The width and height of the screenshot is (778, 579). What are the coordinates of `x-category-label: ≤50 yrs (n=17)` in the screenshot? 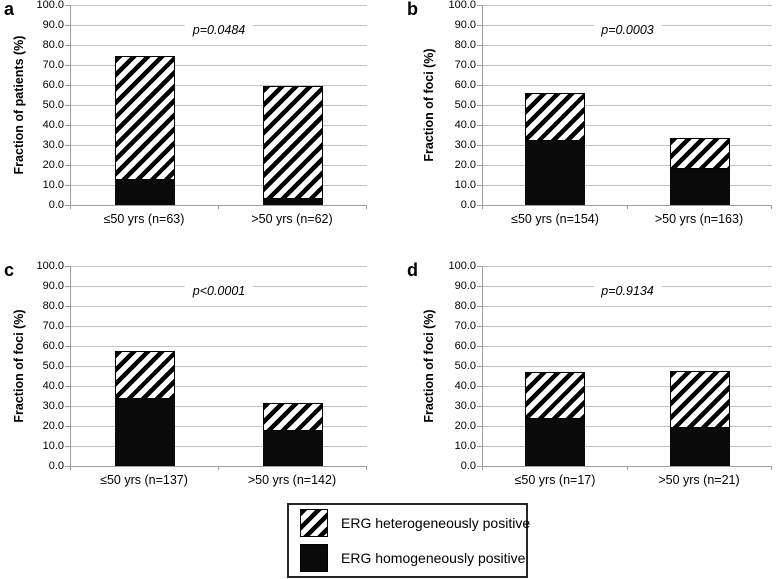 It's located at (555, 480).